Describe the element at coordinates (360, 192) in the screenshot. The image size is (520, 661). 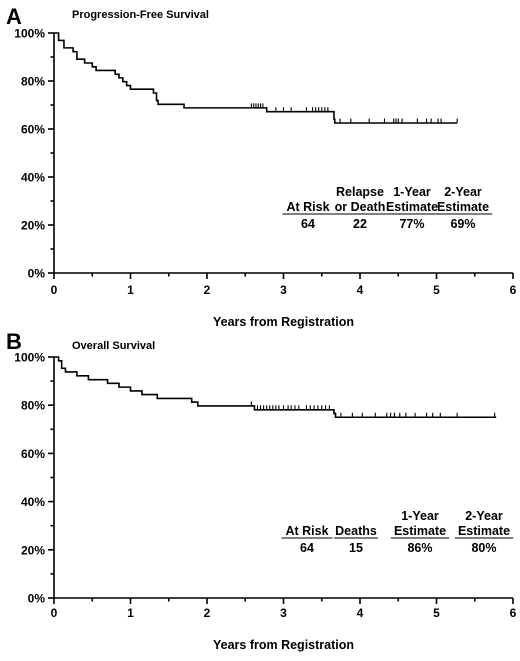
I see `table-header: Relapse` at that location.